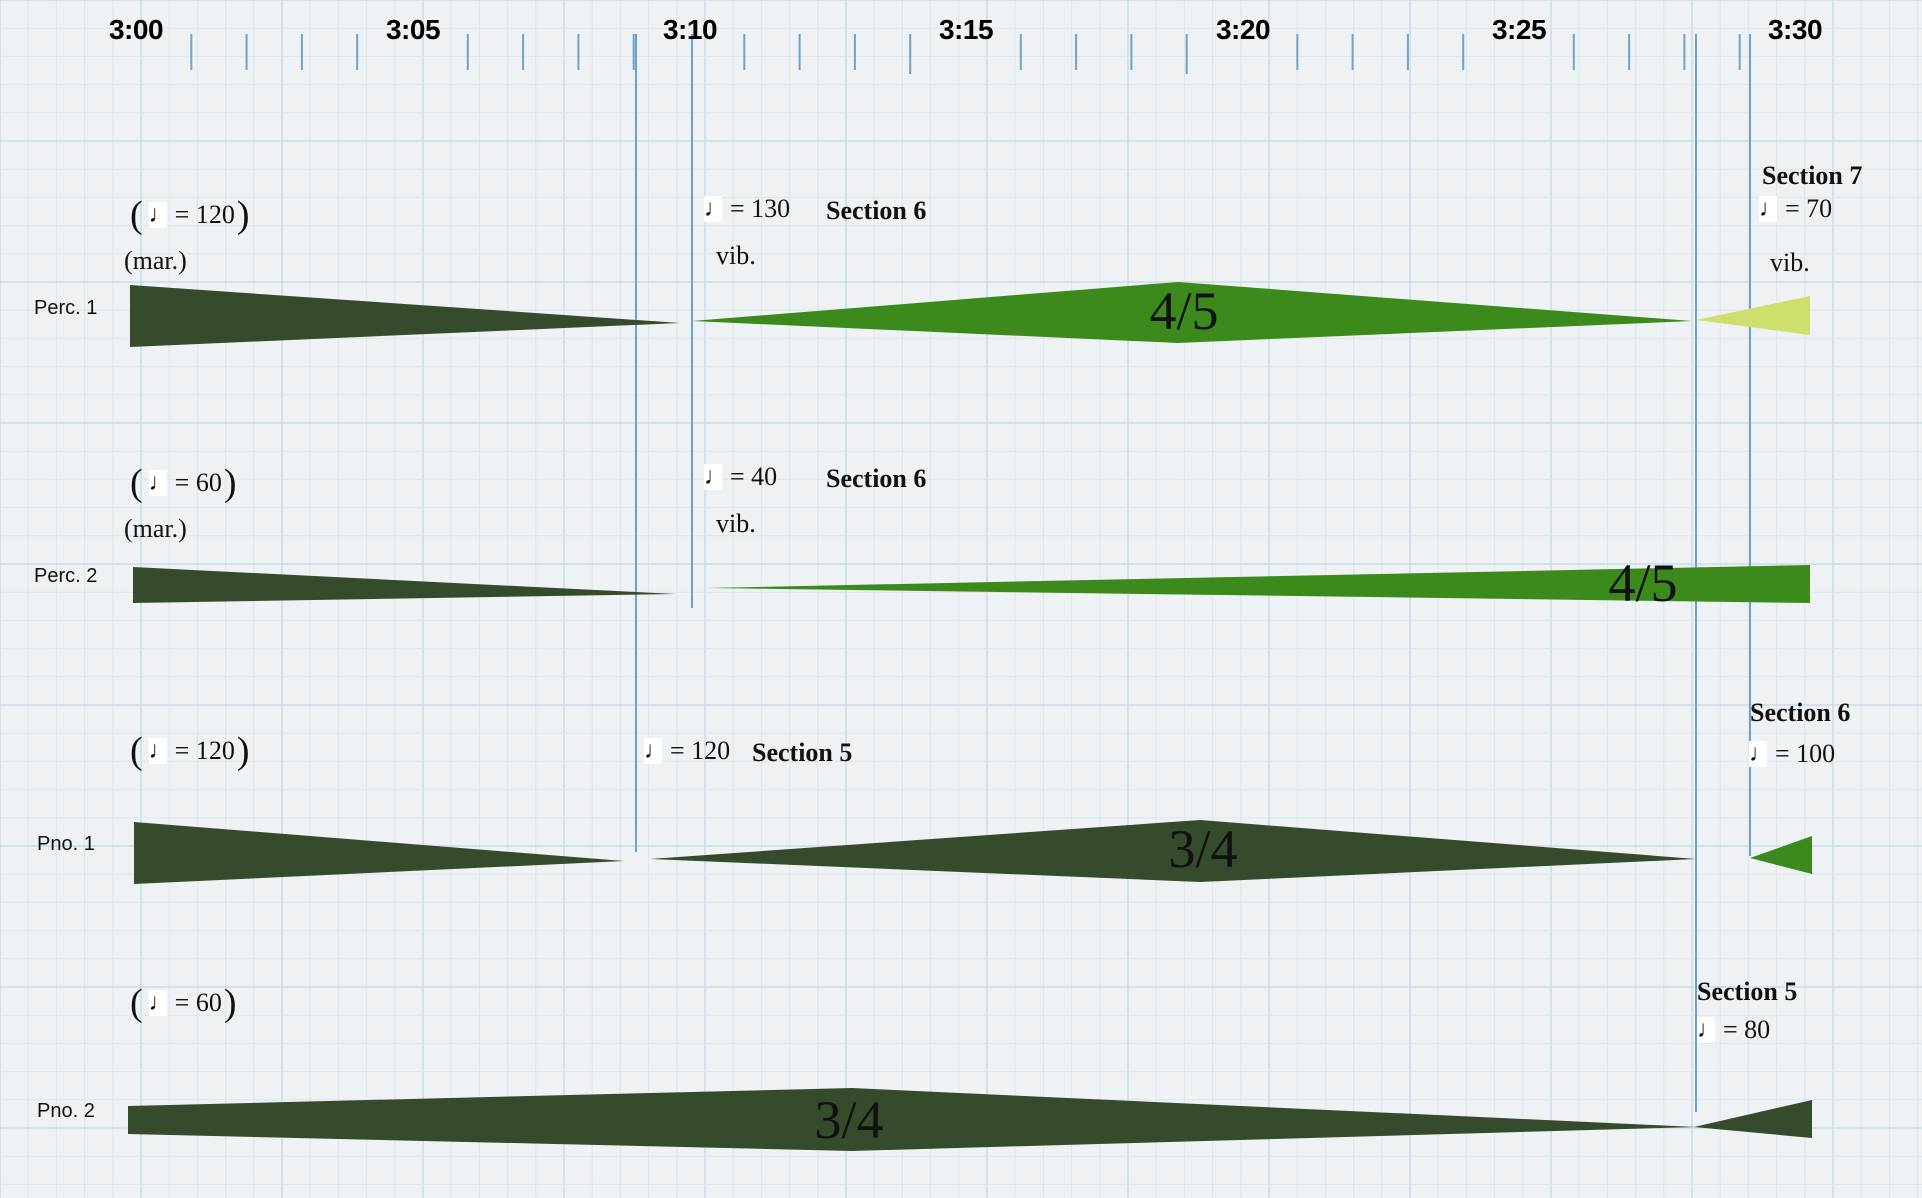 The image size is (1922, 1198). Describe the element at coordinates (405, 316) in the screenshot. I see `dynamic-wedge-perc-1-fade-out` at that location.